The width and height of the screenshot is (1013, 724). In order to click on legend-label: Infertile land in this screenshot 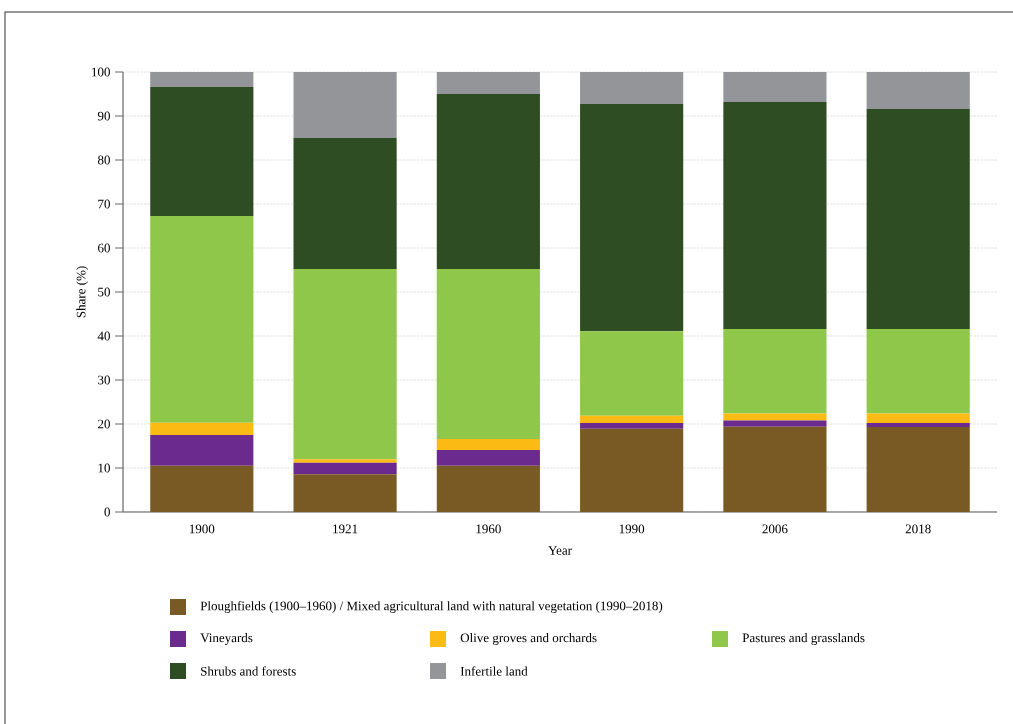, I will do `click(494, 671)`.